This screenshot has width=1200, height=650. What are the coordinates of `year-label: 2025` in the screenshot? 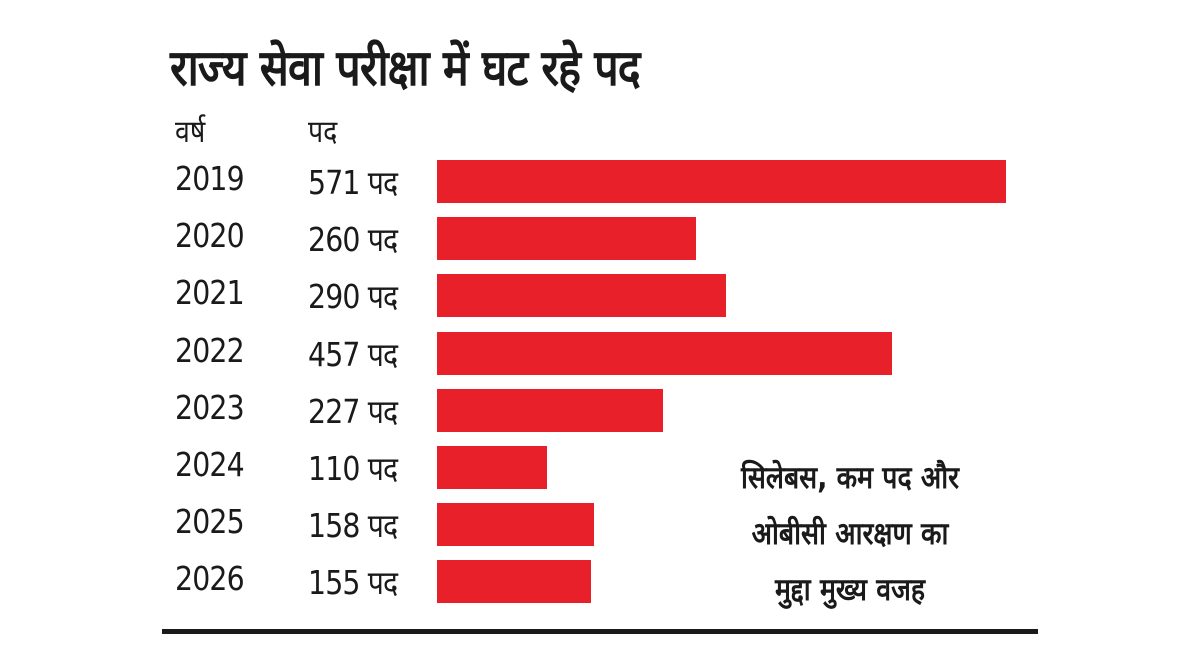 It's located at (210, 522).